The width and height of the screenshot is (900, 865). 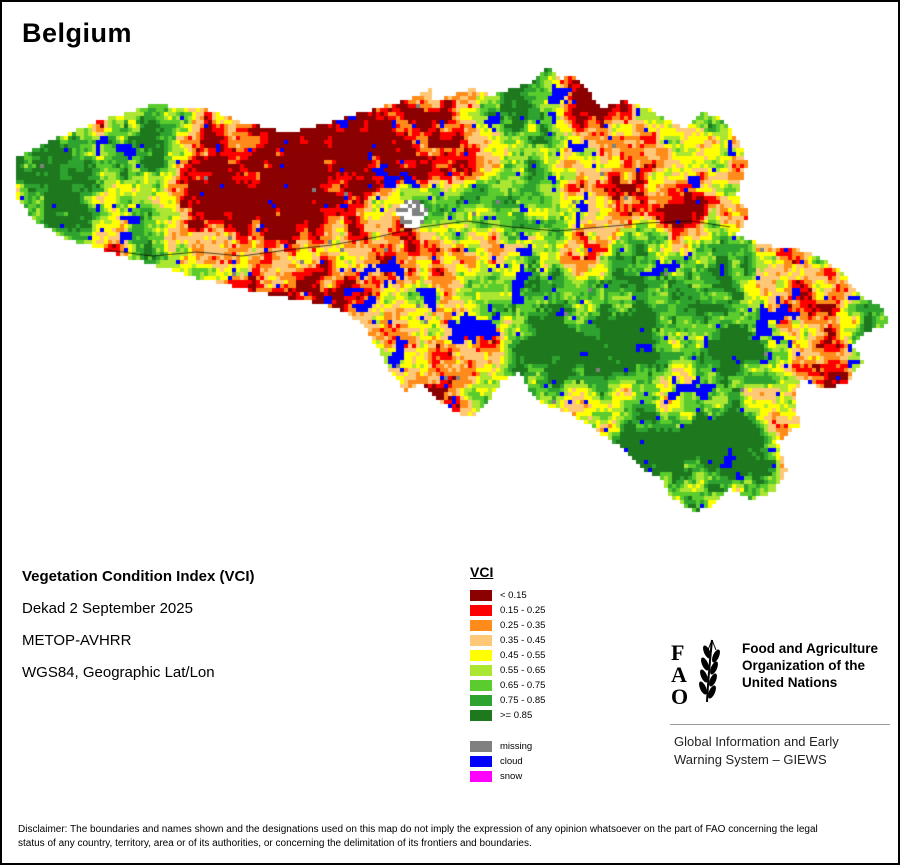 I want to click on legend-title: VCI, so click(x=482, y=572).